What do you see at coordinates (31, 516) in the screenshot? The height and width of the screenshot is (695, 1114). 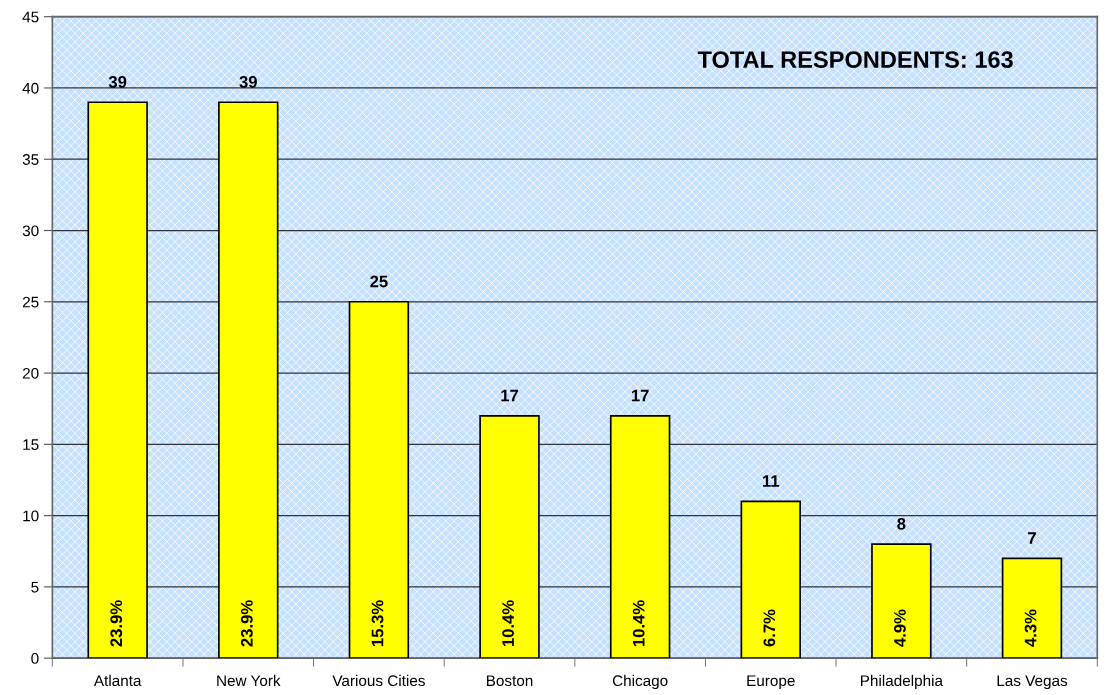 I see `y-tick-label: 10` at bounding box center [31, 516].